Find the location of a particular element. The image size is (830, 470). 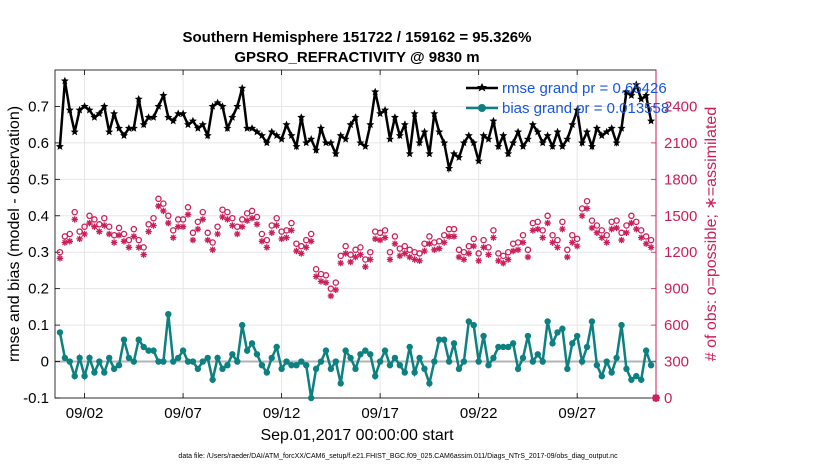

y-tick-label-left: 0.3 is located at coordinates (38, 252).